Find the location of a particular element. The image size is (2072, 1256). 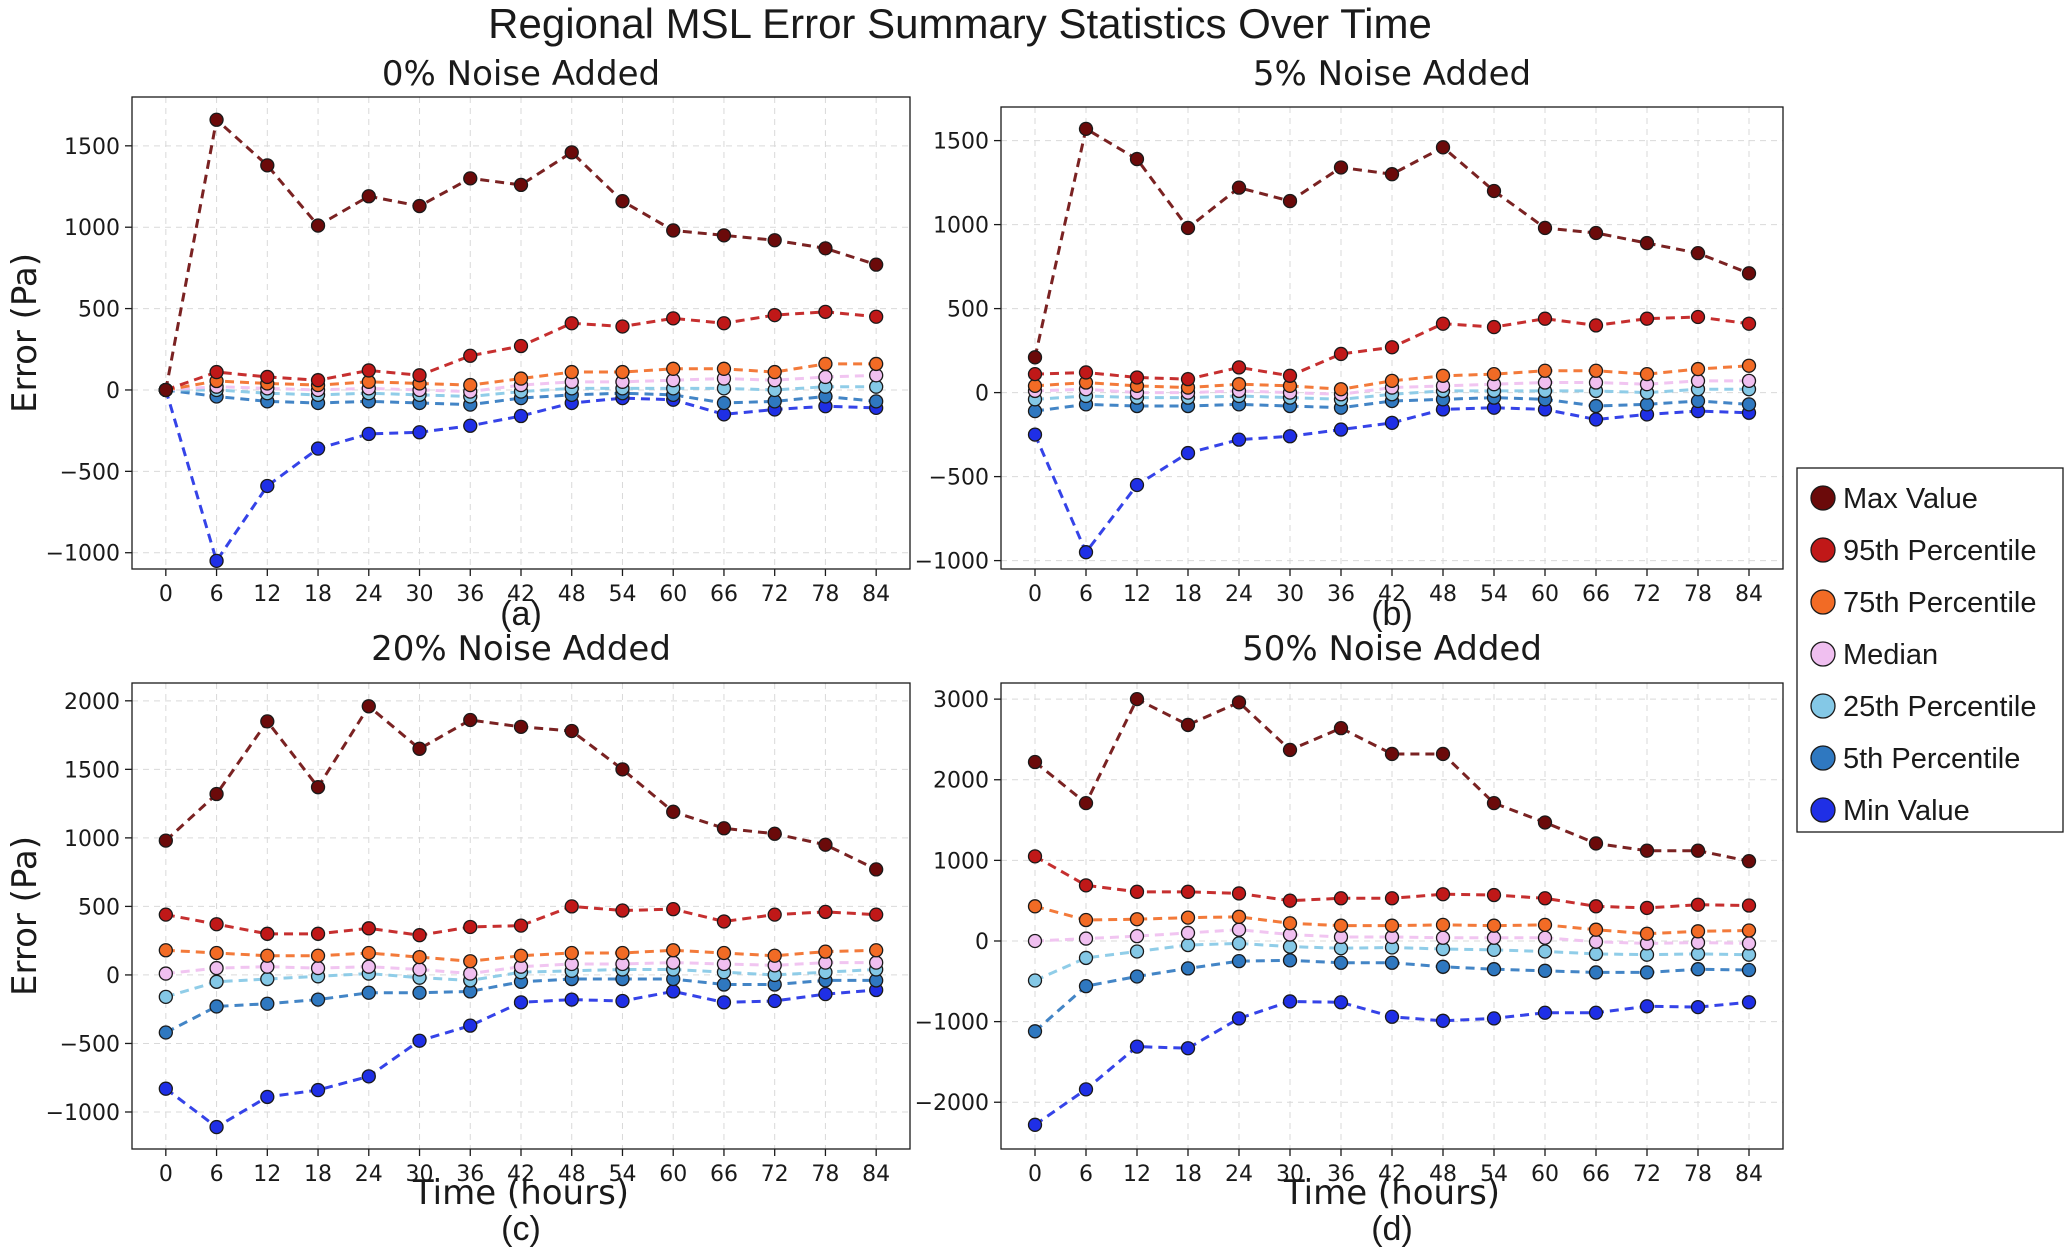

x-tick-label: 36 is located at coordinates (1341, 594).